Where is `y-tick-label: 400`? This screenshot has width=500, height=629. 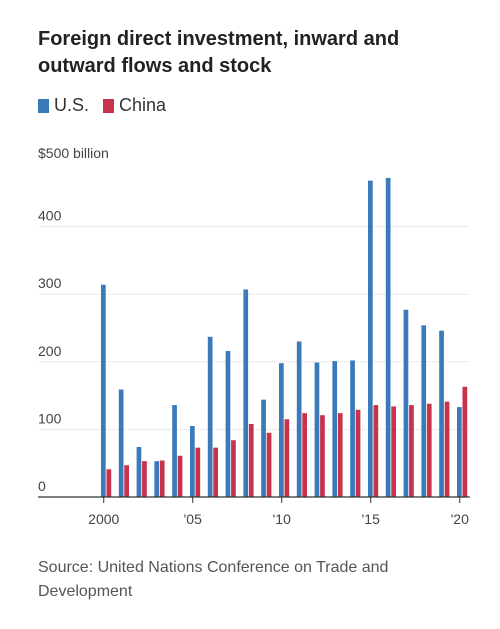 y-tick-label: 400 is located at coordinates (50, 216).